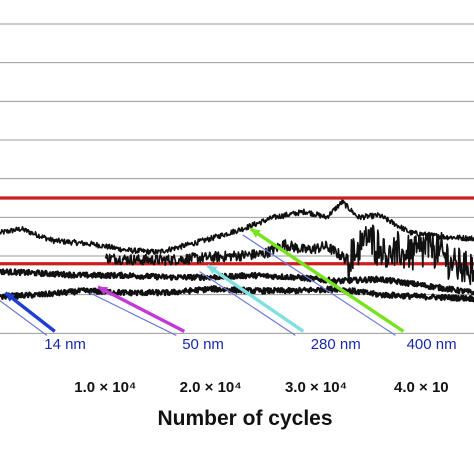 This screenshot has height=474, width=474. I want to click on x-tick-label: 1.0 × 10⁴, so click(105, 387).